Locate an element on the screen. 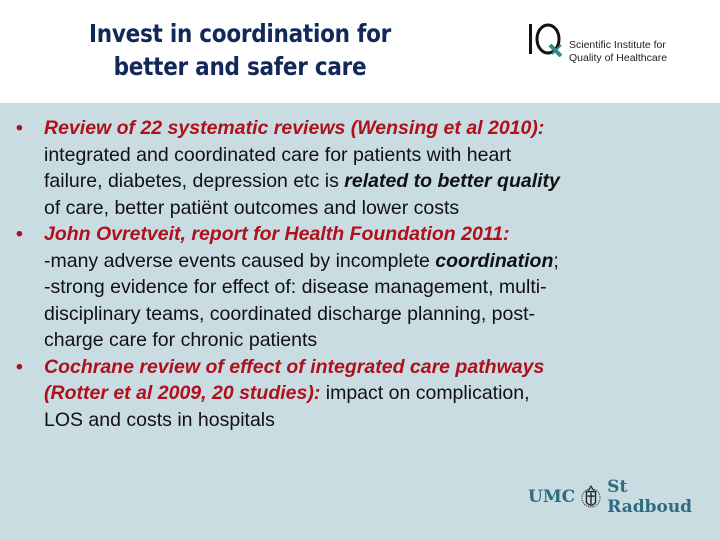 Image resolution: width=720 pixels, height=540 pixels. bullet-1-emphasis: related to better quality is located at coordinates (452, 181).